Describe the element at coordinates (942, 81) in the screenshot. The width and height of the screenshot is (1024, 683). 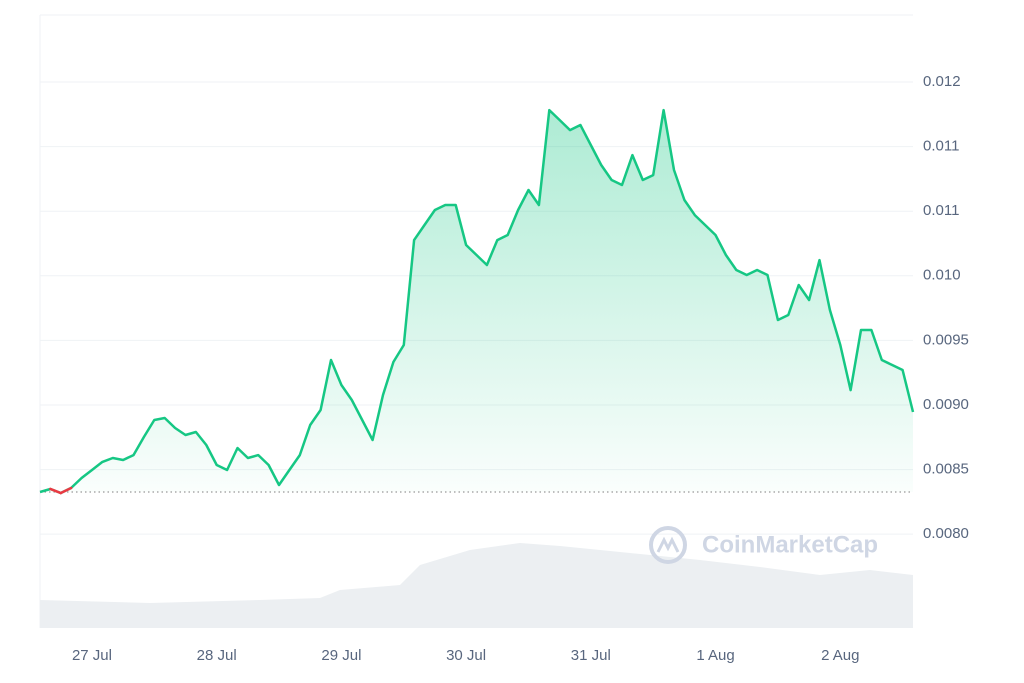
I see `y-tick-label: 0.012` at that location.